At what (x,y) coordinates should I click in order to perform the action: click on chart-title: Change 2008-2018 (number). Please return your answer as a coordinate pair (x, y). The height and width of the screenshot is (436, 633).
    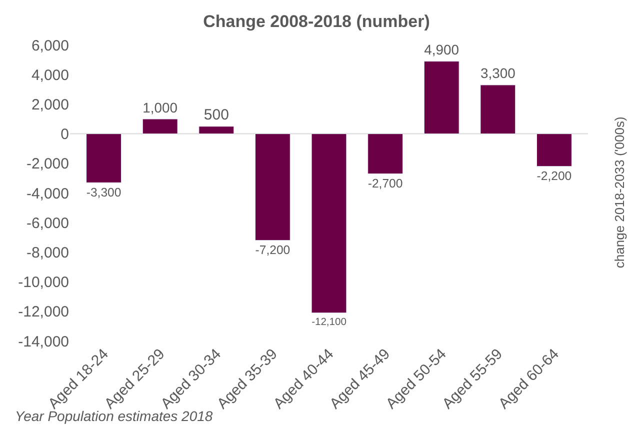
    Looking at the image, I should click on (316, 22).